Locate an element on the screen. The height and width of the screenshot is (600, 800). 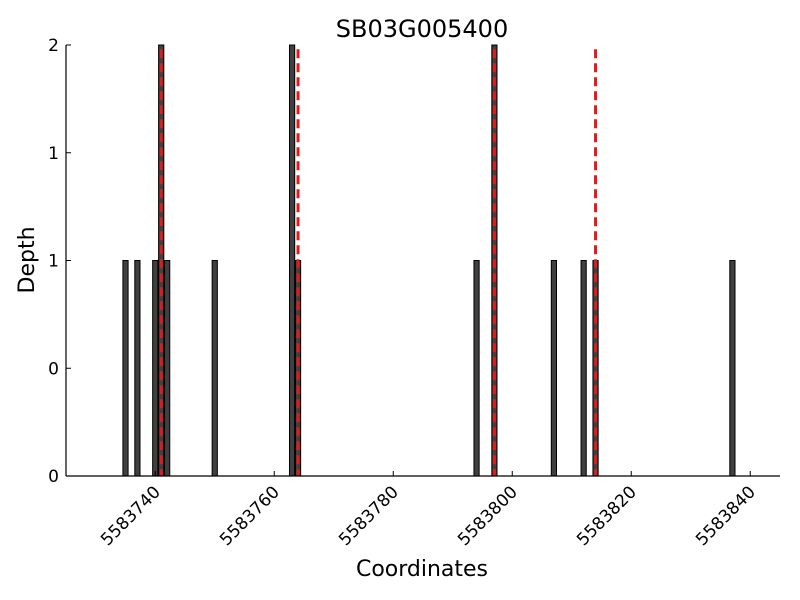
x-tick-label: 5583800 is located at coordinates (488, 516).